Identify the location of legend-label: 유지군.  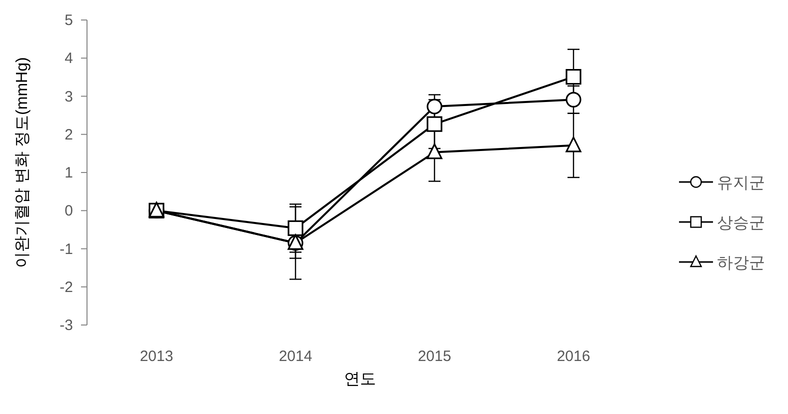
(741, 183).